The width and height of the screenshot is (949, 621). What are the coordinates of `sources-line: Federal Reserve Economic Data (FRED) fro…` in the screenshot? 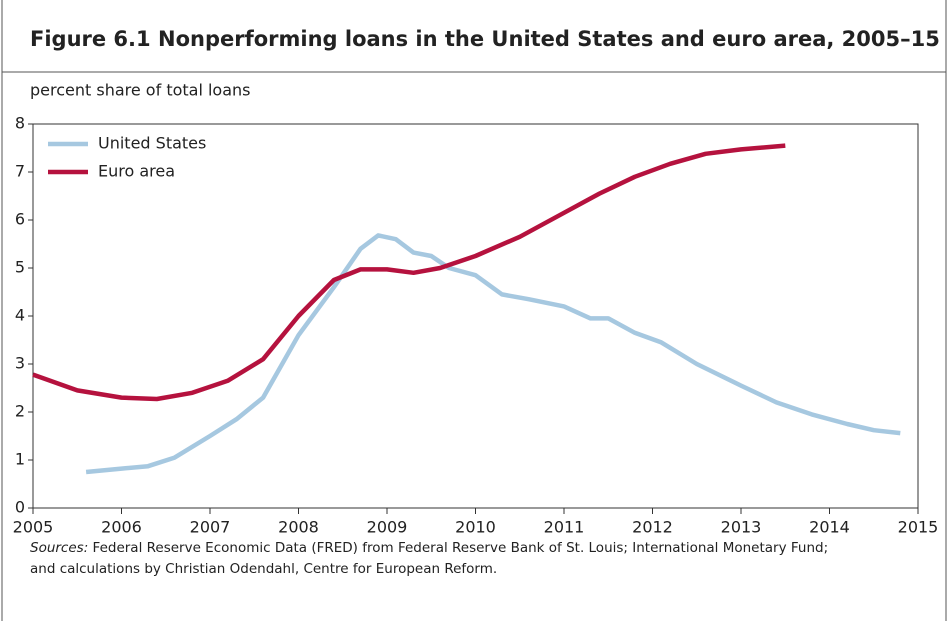 It's located at (460, 548).